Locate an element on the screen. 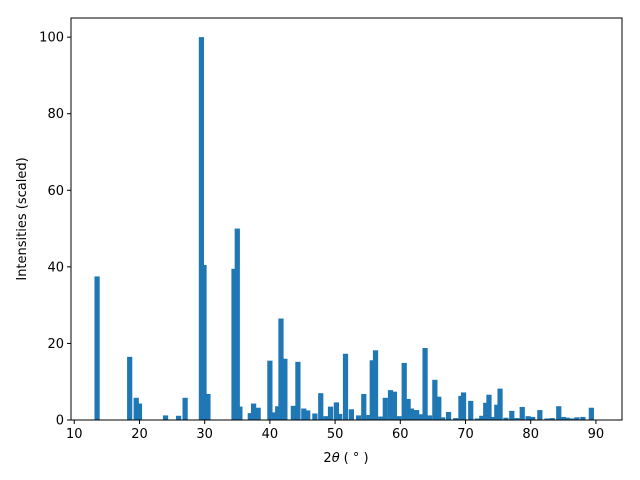  x-tick-label: 30 is located at coordinates (204, 434).